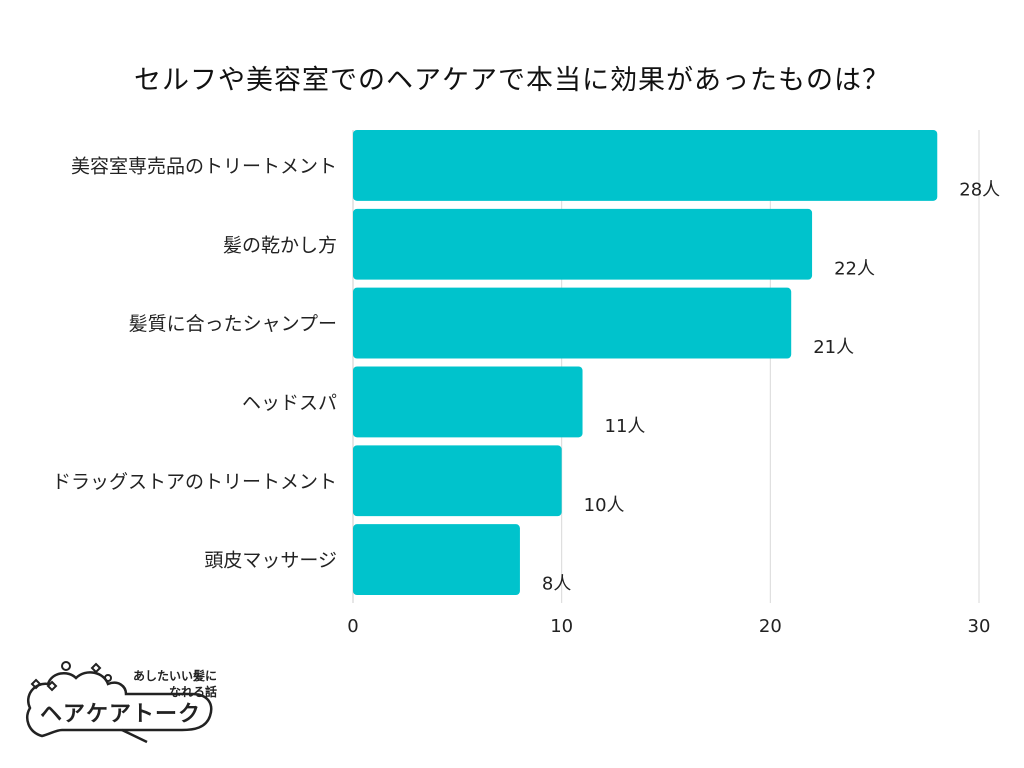  I want to click on category-label: 美容室専売品のトリートメント, so click(204, 166).